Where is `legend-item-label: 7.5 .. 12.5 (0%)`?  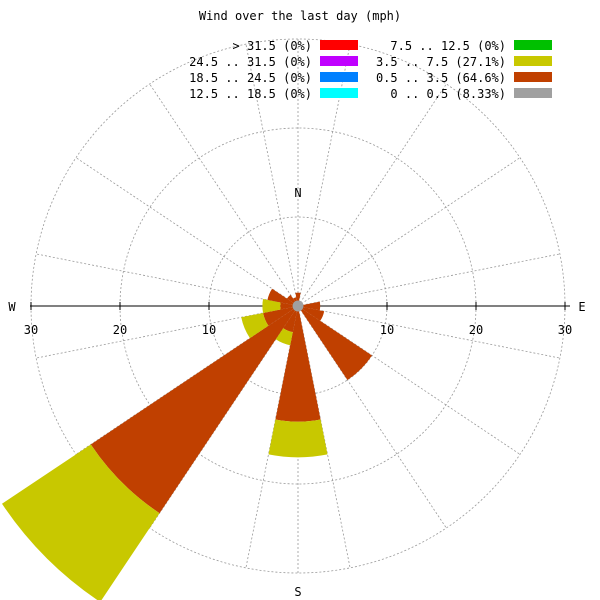 legend-item-label: 7.5 .. 12.5 (0%) is located at coordinates (448, 46).